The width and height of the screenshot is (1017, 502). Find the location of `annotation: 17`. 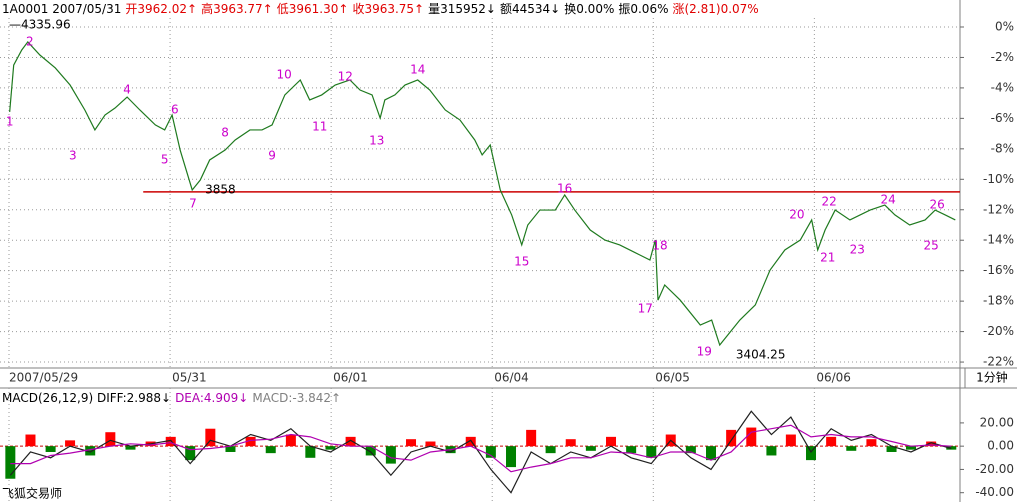

annotation: 17 is located at coordinates (645, 309).